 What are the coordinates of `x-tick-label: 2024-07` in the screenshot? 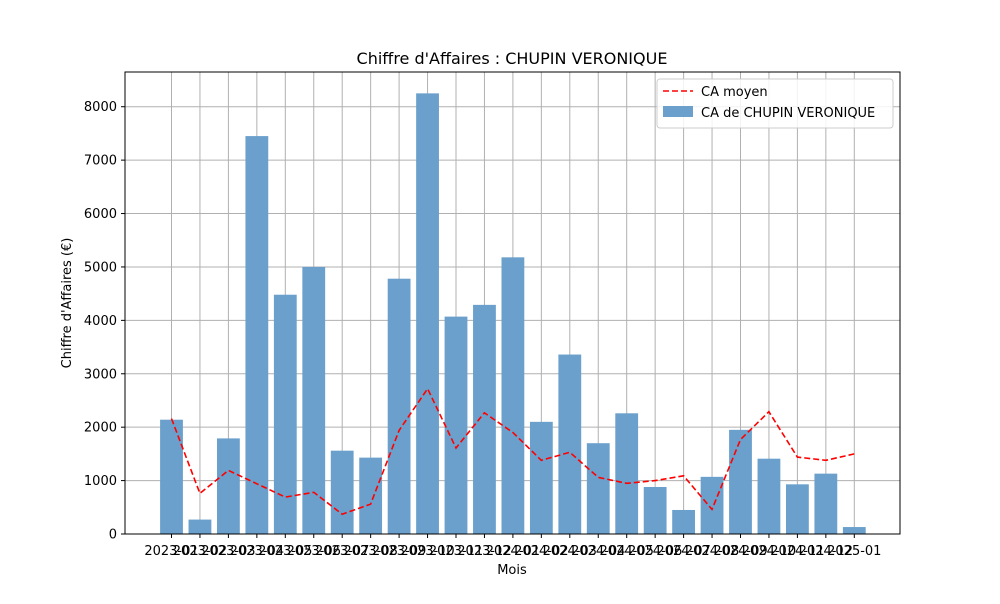 It's located at (683, 551).